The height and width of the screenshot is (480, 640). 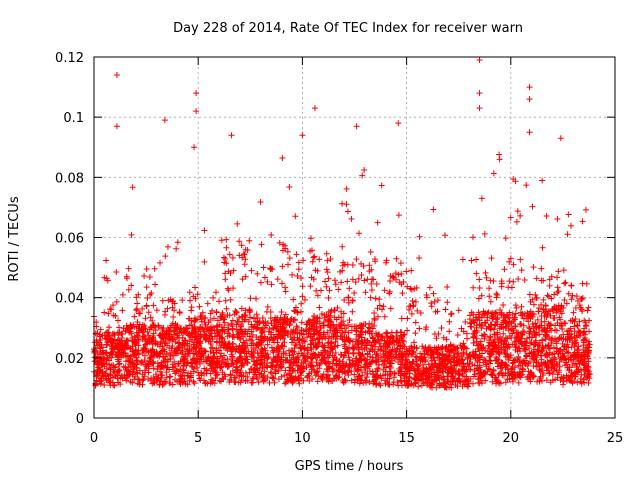 What do you see at coordinates (69, 359) in the screenshot?
I see `y-tick-label: 0.02` at bounding box center [69, 359].